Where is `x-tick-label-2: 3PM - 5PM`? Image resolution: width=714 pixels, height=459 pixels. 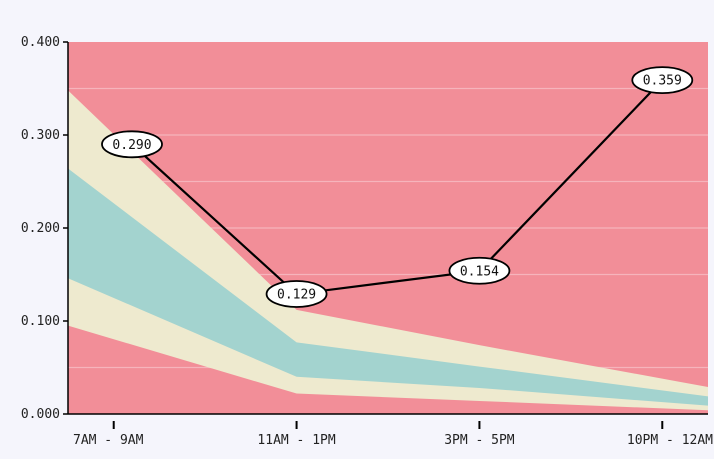
x-tick-label-2: 3PM - 5PM is located at coordinates (479, 440).